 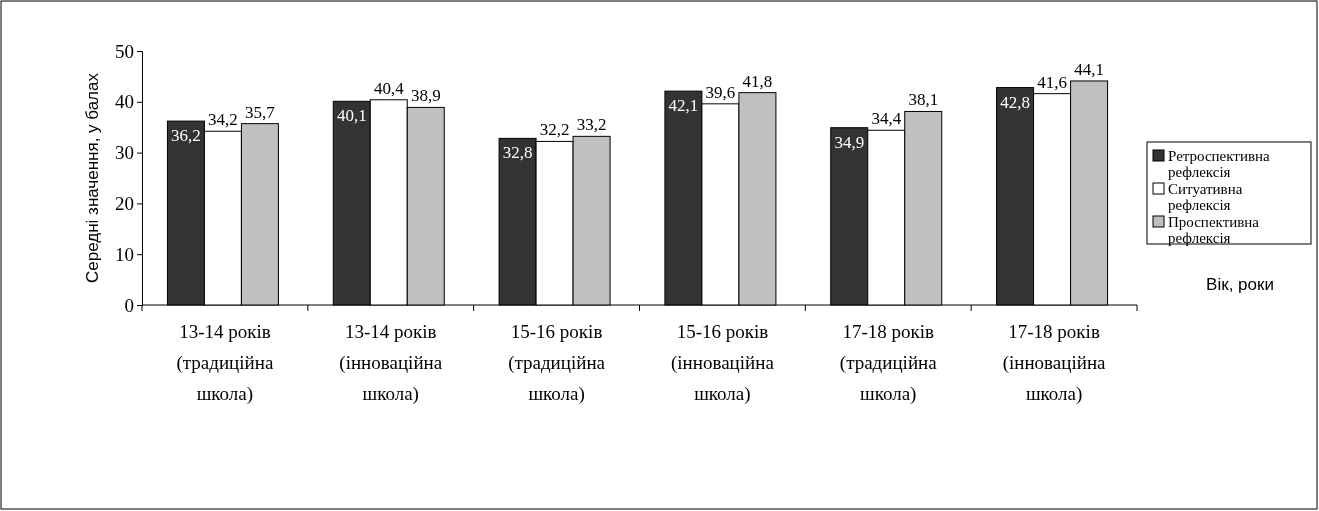 I want to click on y-tick-label: 40, so click(x=124, y=102).